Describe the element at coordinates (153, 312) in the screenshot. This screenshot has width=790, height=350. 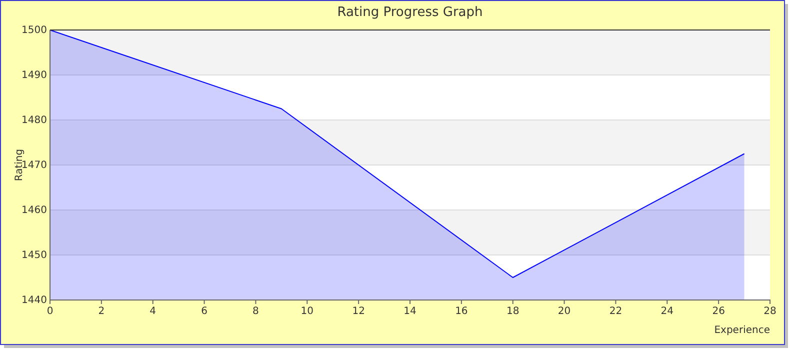
I see `x-tick-label: 4` at that location.